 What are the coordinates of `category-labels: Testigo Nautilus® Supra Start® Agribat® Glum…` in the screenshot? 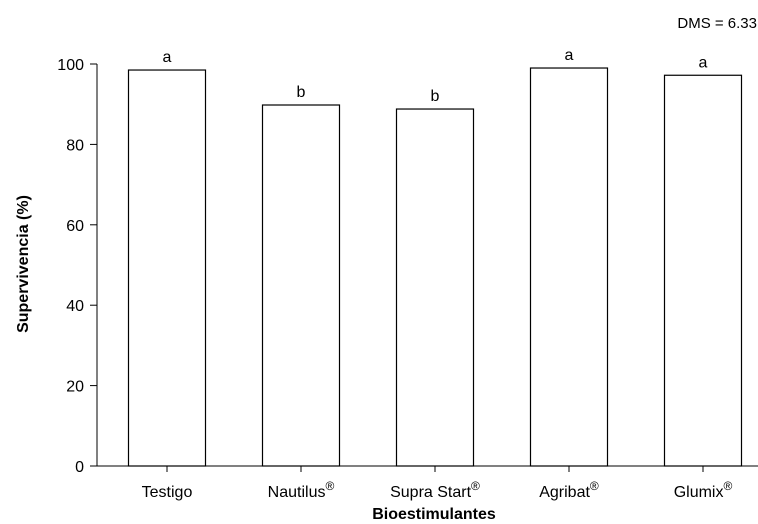 It's located at (437, 490).